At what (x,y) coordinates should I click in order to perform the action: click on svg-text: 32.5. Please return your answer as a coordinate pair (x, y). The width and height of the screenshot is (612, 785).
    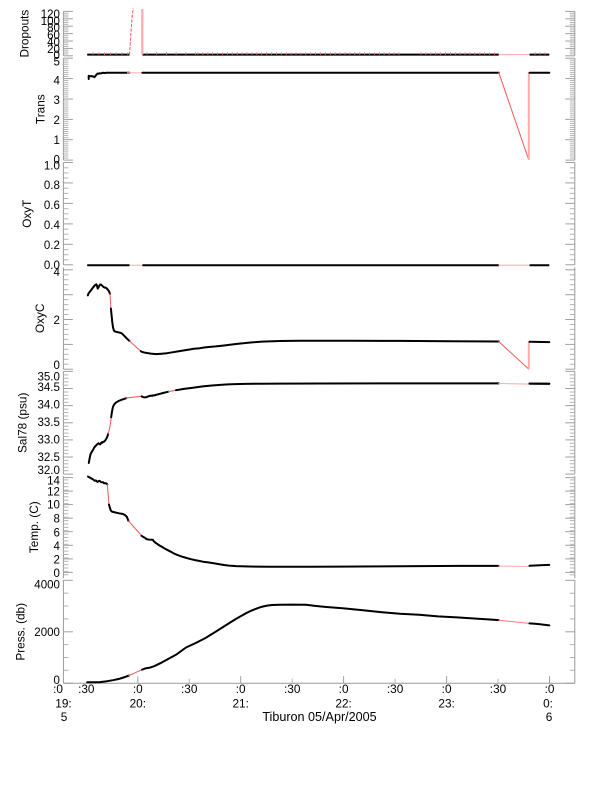
    Looking at the image, I should click on (49, 458).